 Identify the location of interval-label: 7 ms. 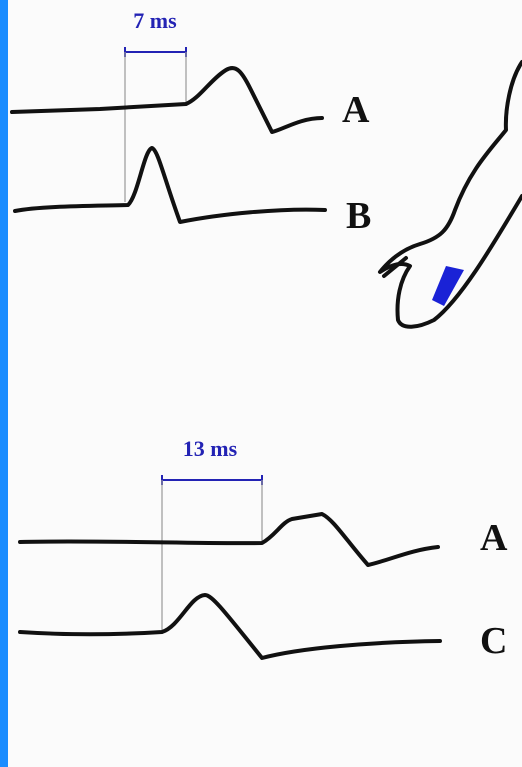
(155, 20).